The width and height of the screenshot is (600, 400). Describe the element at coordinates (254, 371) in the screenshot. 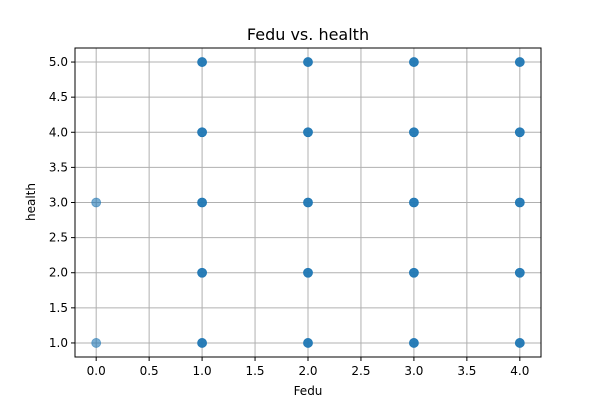

I see `x-tick-label: 1.5` at that location.